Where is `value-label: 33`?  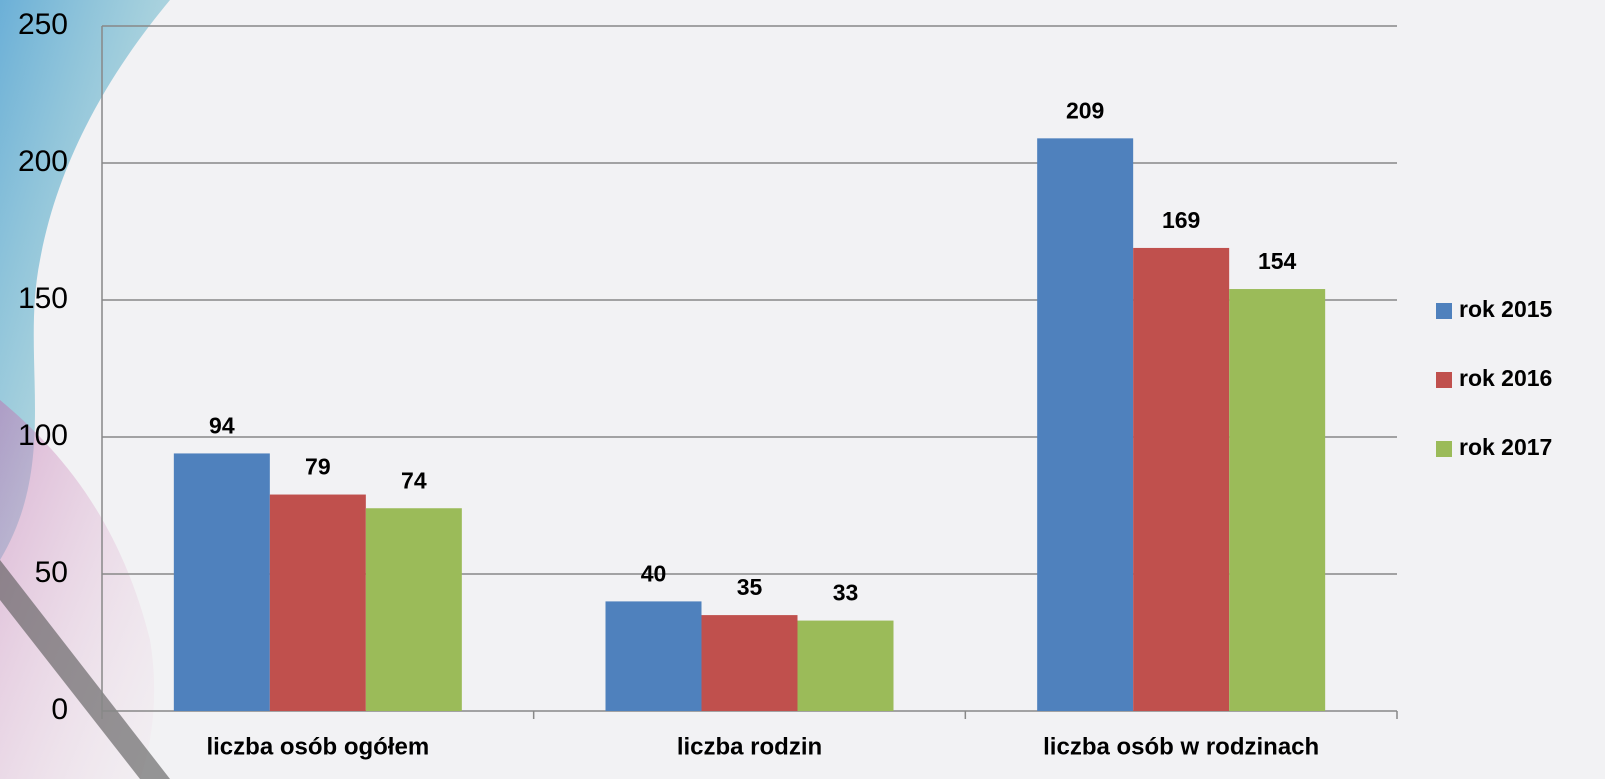 value-label: 33 is located at coordinates (846, 593).